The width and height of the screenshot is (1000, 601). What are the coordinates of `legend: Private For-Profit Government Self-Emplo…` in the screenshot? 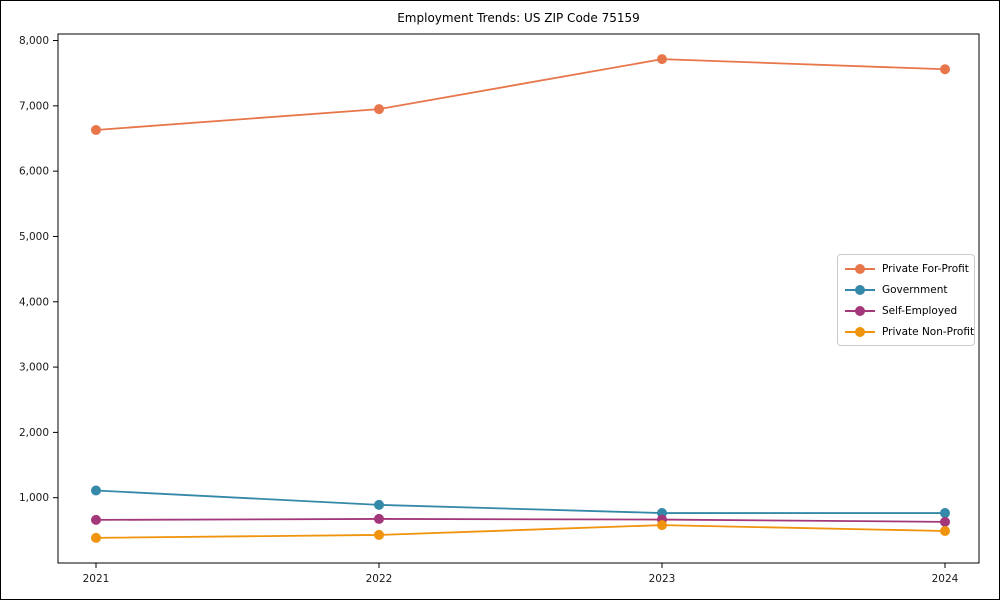 It's located at (906, 300).